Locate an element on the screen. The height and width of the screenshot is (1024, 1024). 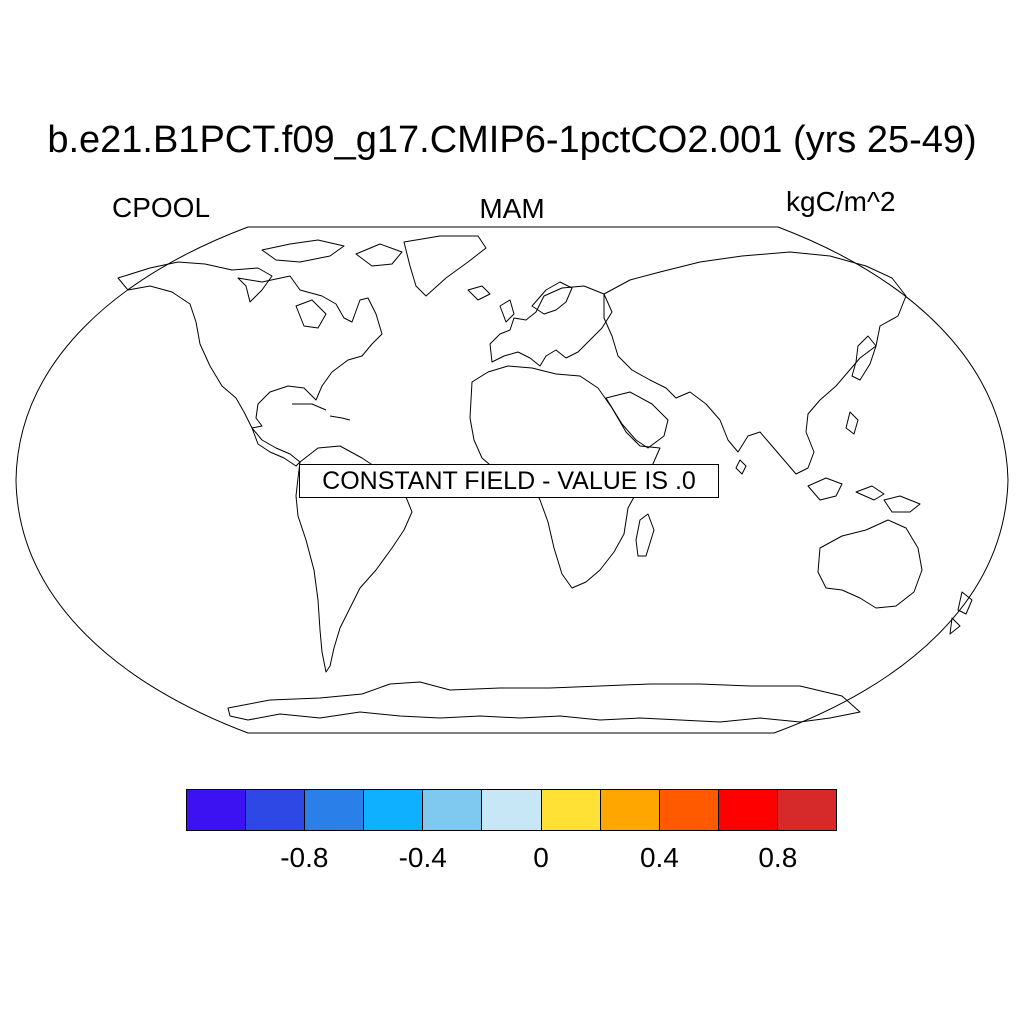
coastline-asia is located at coordinates (755, 363).